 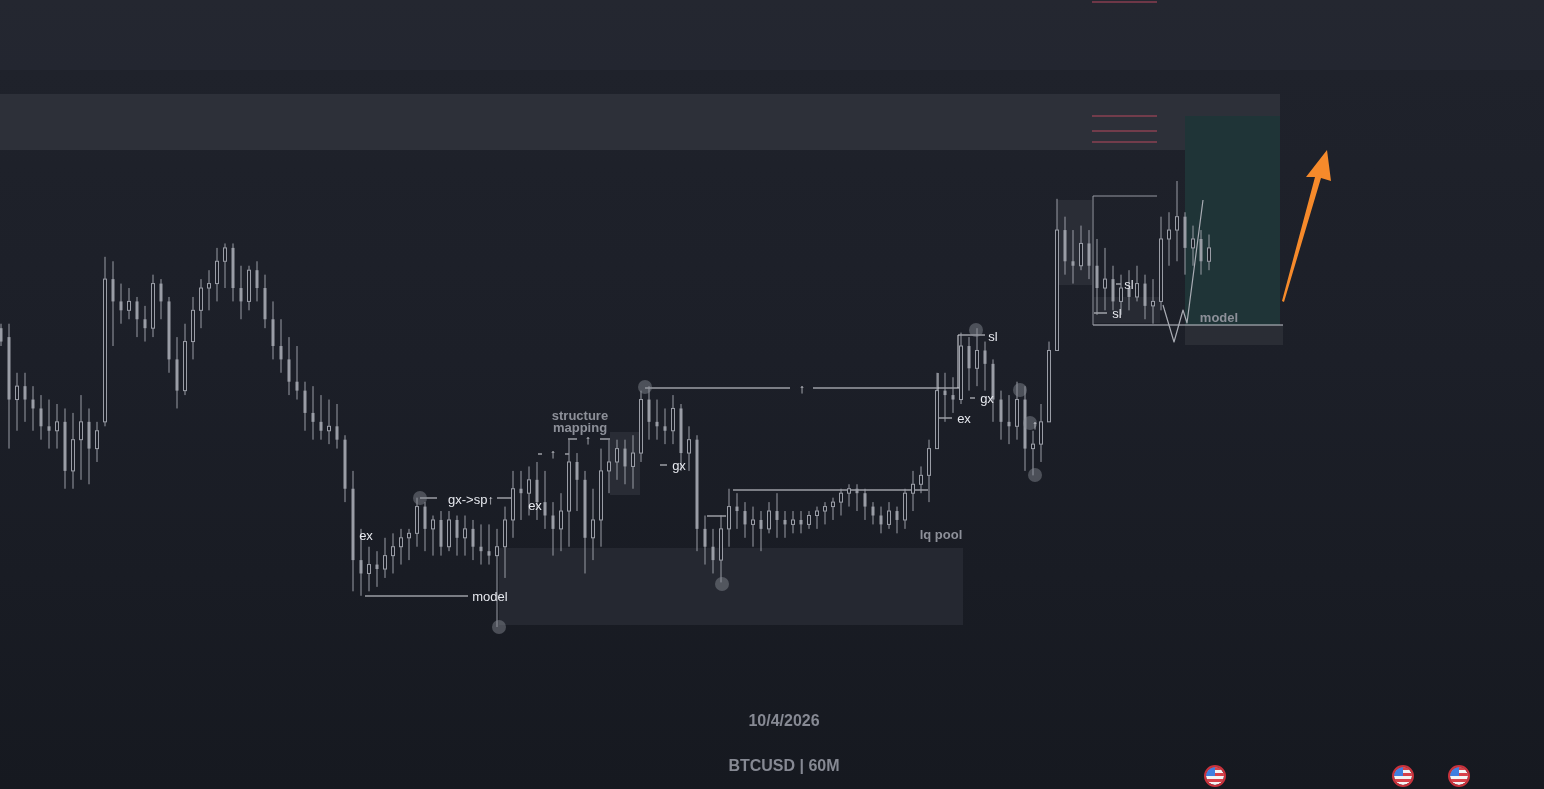 What do you see at coordinates (471, 499) in the screenshot?
I see `annotation: gx->sp↑` at bounding box center [471, 499].